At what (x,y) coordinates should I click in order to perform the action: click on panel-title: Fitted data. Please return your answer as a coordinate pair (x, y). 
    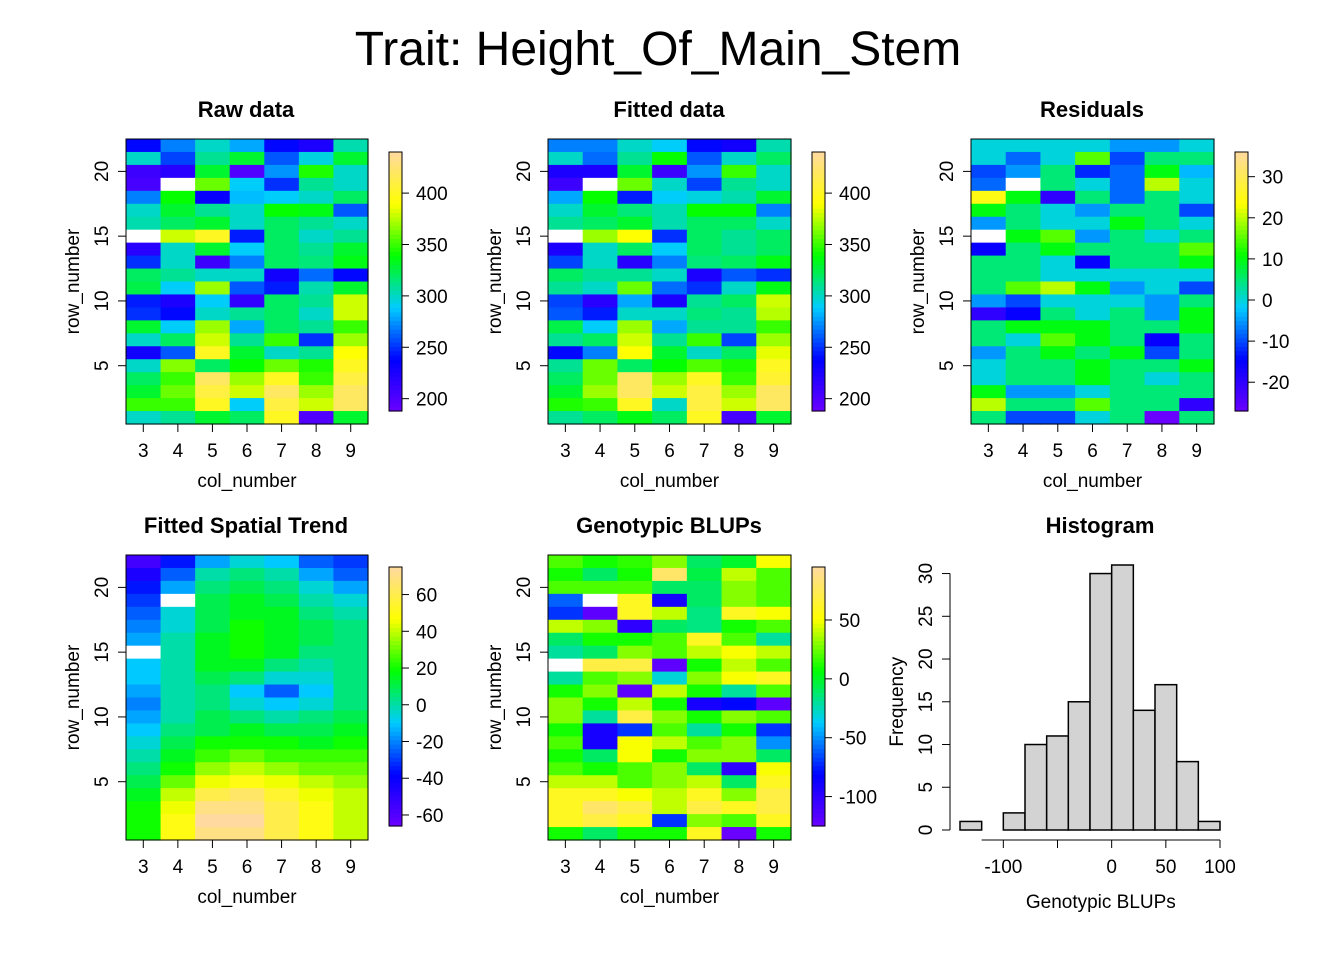
    Looking at the image, I should click on (669, 109).